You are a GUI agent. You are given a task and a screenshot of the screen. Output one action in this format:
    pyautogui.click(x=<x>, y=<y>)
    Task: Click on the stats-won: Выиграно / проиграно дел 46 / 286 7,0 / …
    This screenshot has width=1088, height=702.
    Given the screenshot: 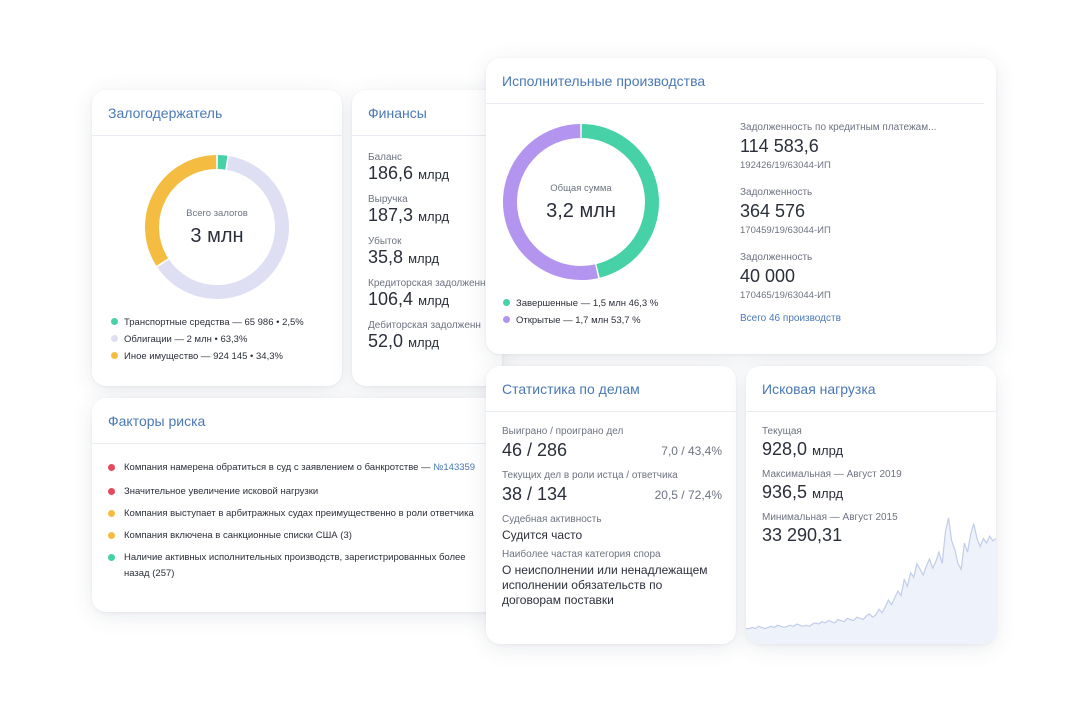 What is the action you would take?
    pyautogui.click(x=612, y=443)
    